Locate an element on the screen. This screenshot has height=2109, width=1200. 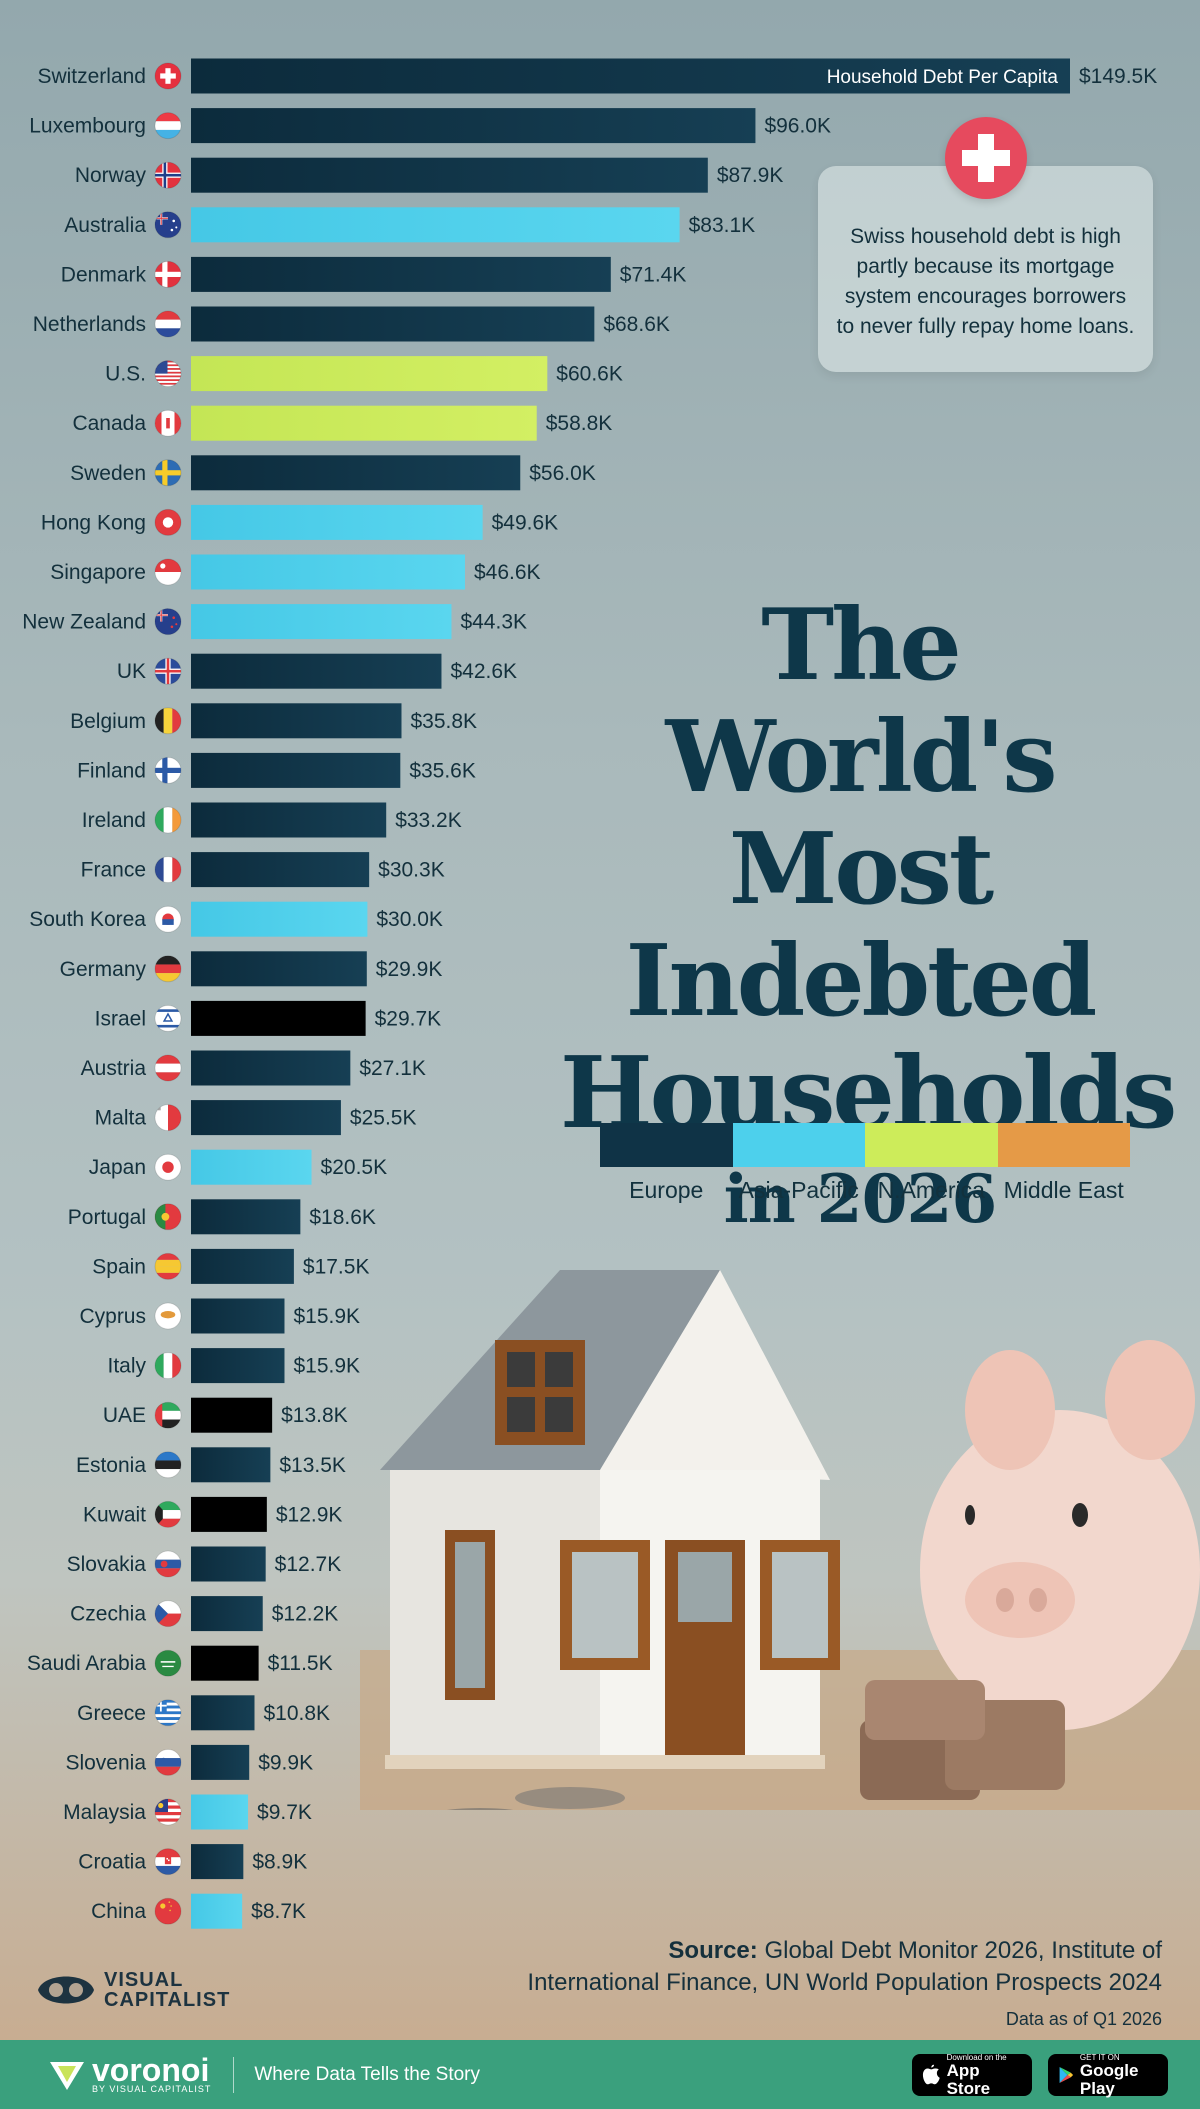
bar-row: Czechia $12.2K is located at coordinates (204, 1614).